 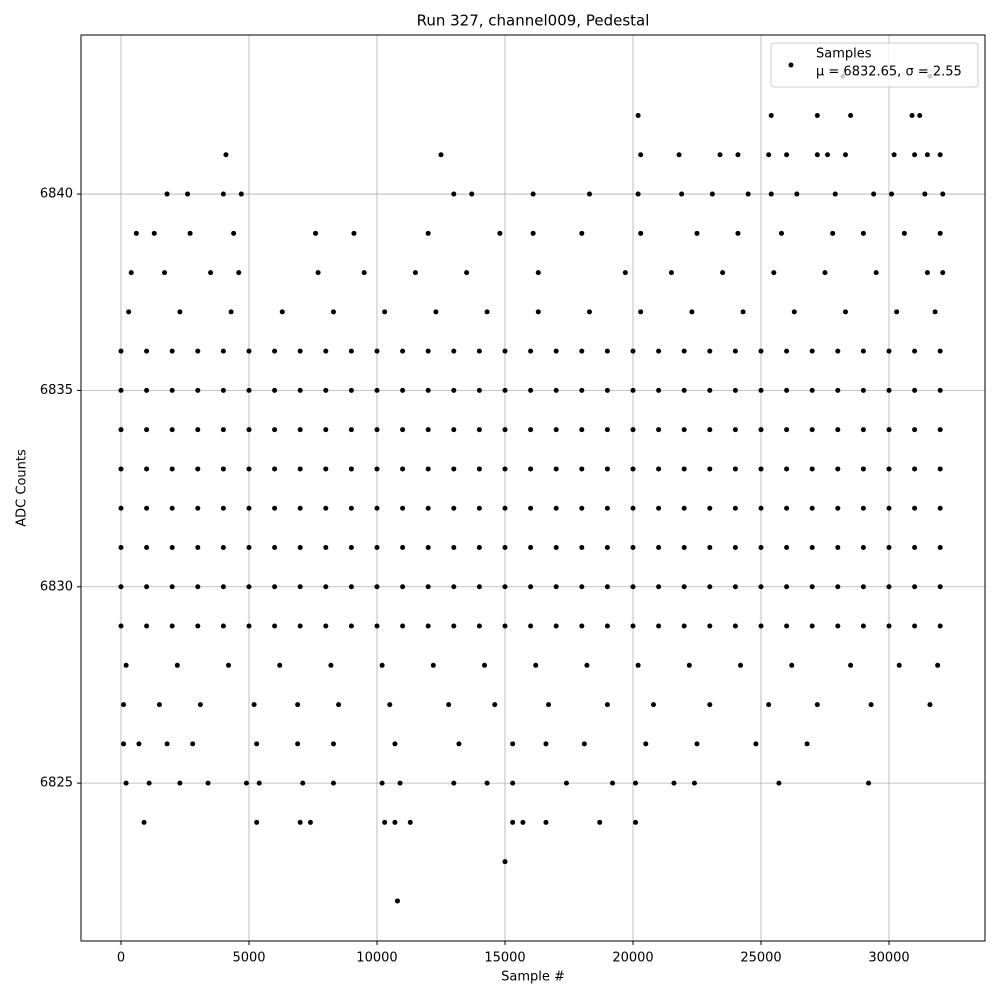 I want to click on x-tick-label: 25000, so click(x=760, y=958).